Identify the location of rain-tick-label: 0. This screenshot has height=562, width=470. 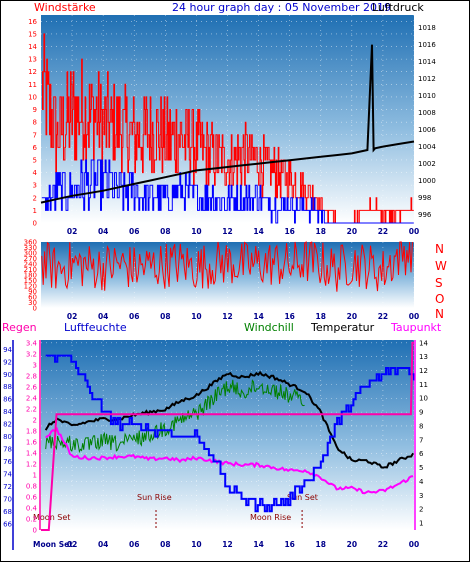
(35, 531).